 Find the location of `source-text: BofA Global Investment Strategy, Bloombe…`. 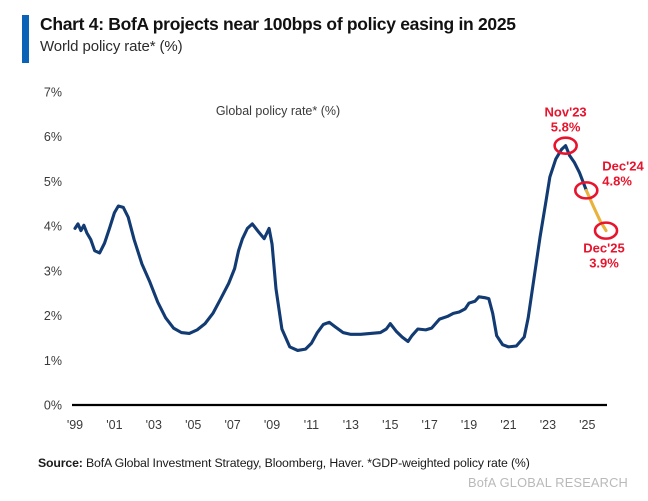

source-text: BofA Global Investment Strategy, Bloombe… is located at coordinates (306, 463).